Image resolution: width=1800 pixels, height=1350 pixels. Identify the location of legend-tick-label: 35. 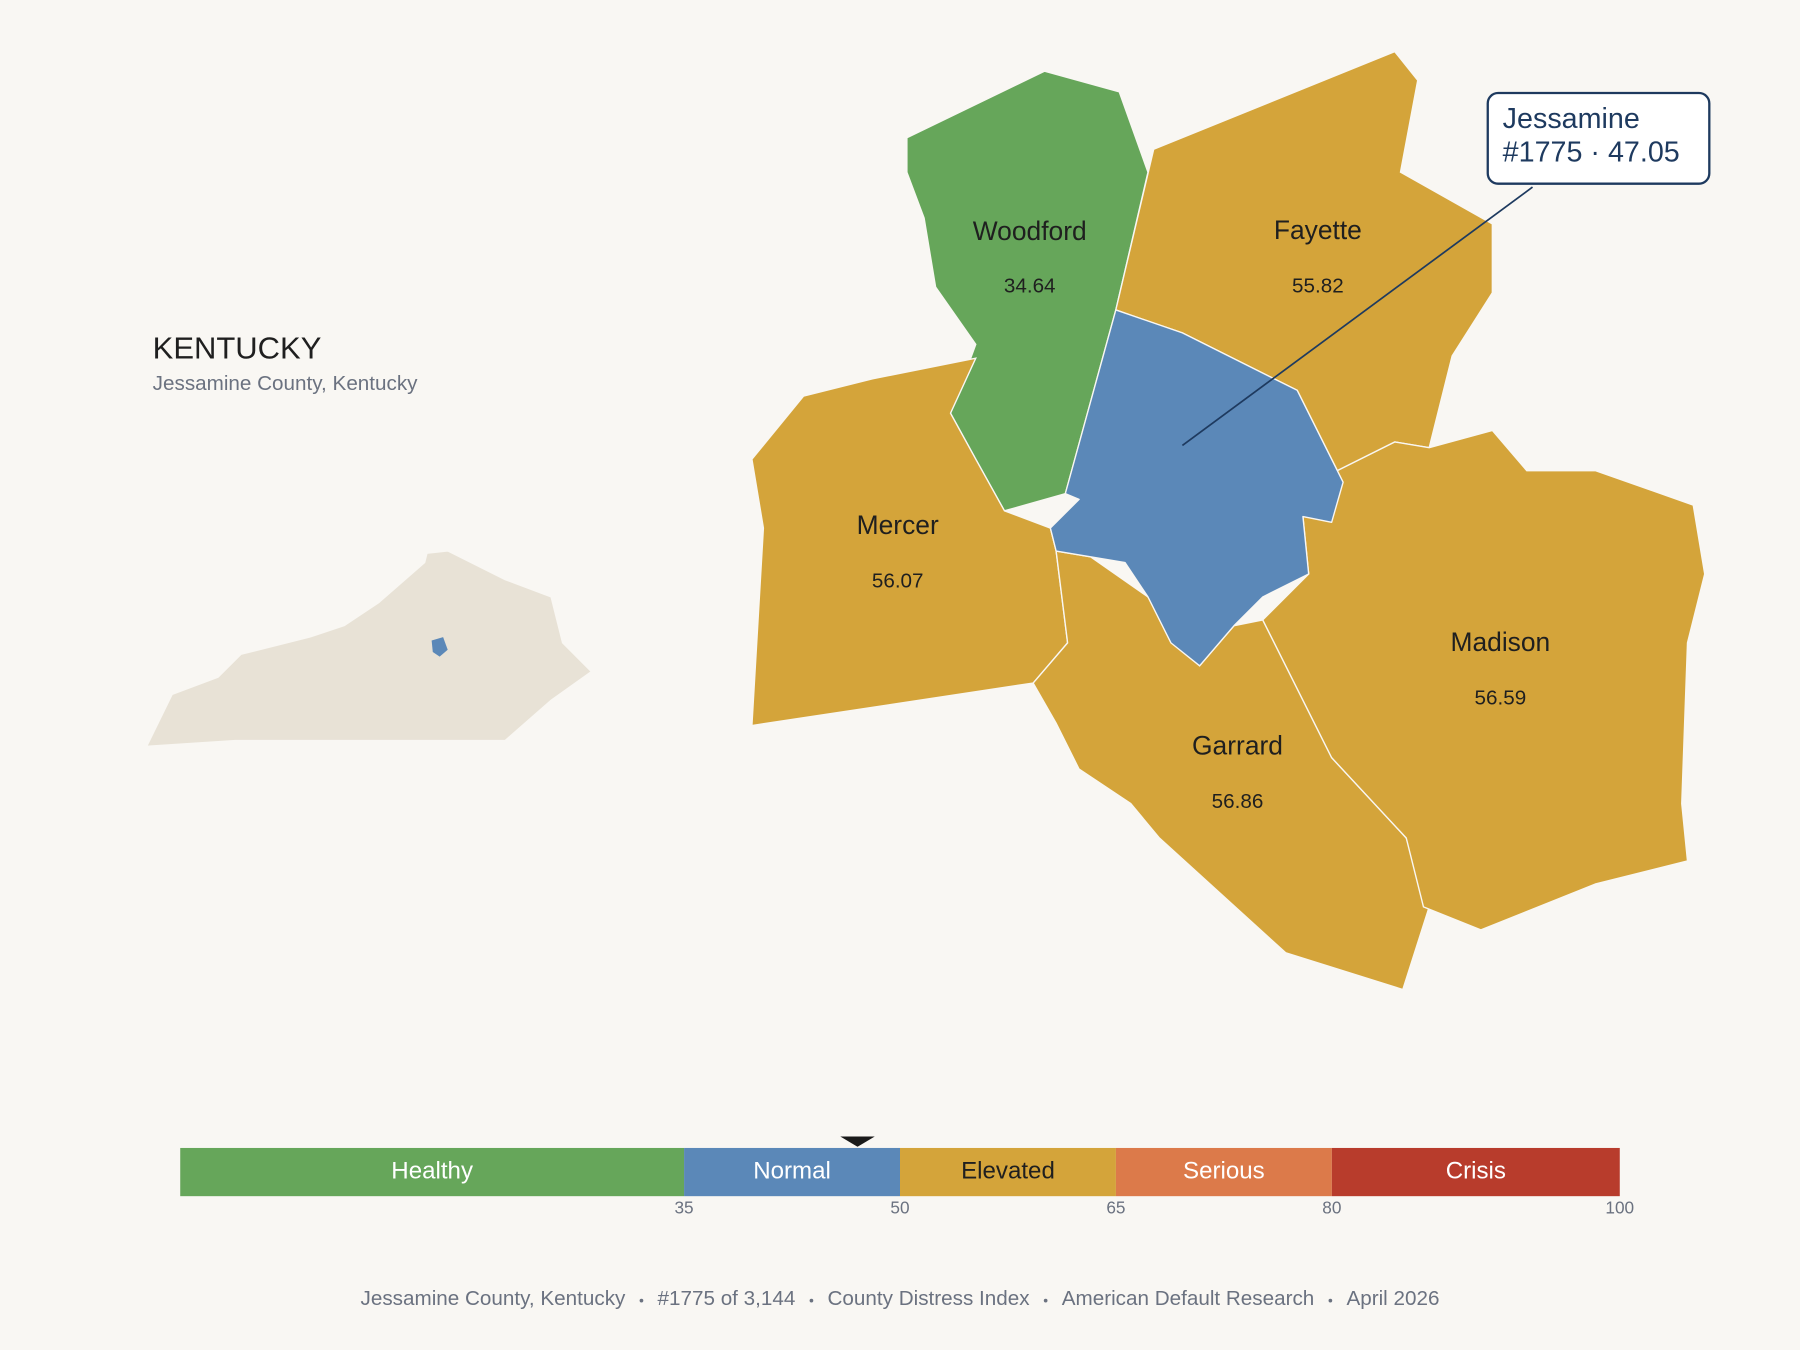
(683, 1207).